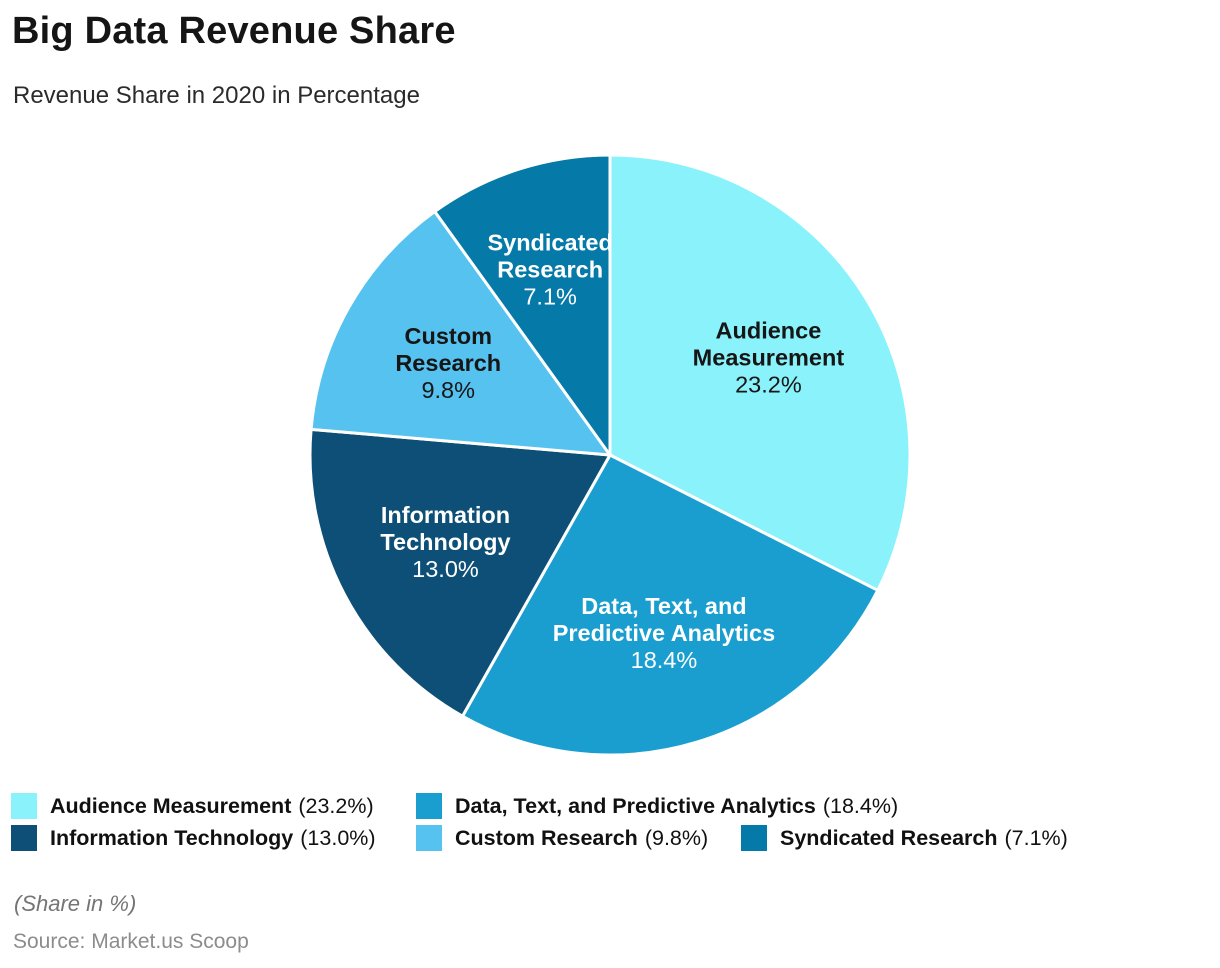  I want to click on legend-value: (7.1%), so click(1036, 837).